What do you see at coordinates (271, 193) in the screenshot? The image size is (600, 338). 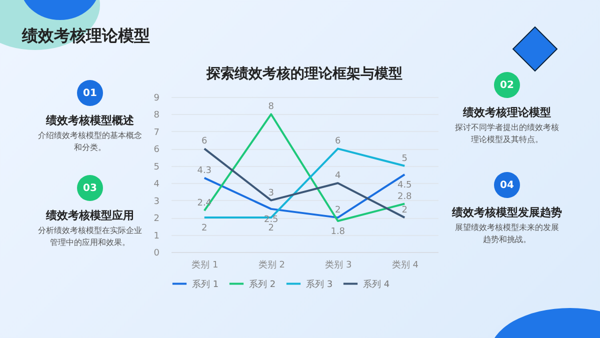 I see `data-label: 3` at bounding box center [271, 193].